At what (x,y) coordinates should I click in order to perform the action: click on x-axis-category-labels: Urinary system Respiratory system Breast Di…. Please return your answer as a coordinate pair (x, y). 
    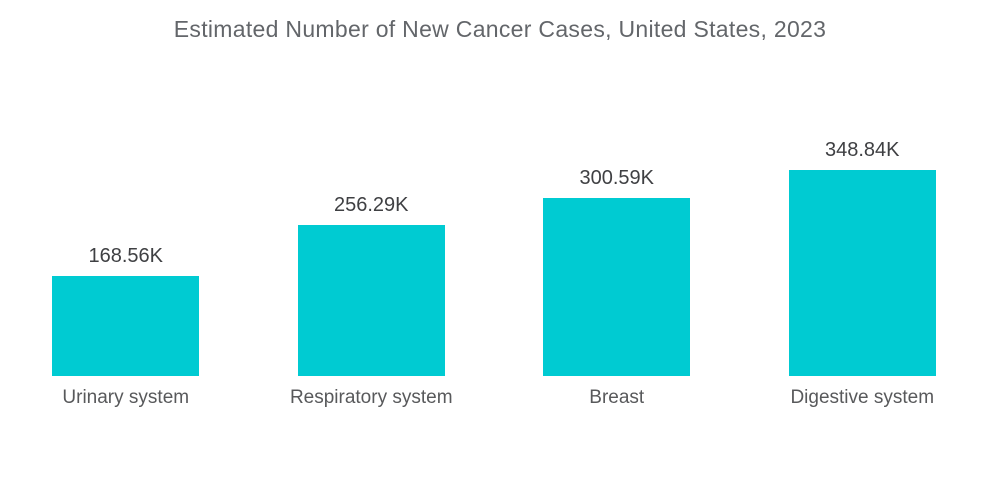
    Looking at the image, I should click on (494, 392).